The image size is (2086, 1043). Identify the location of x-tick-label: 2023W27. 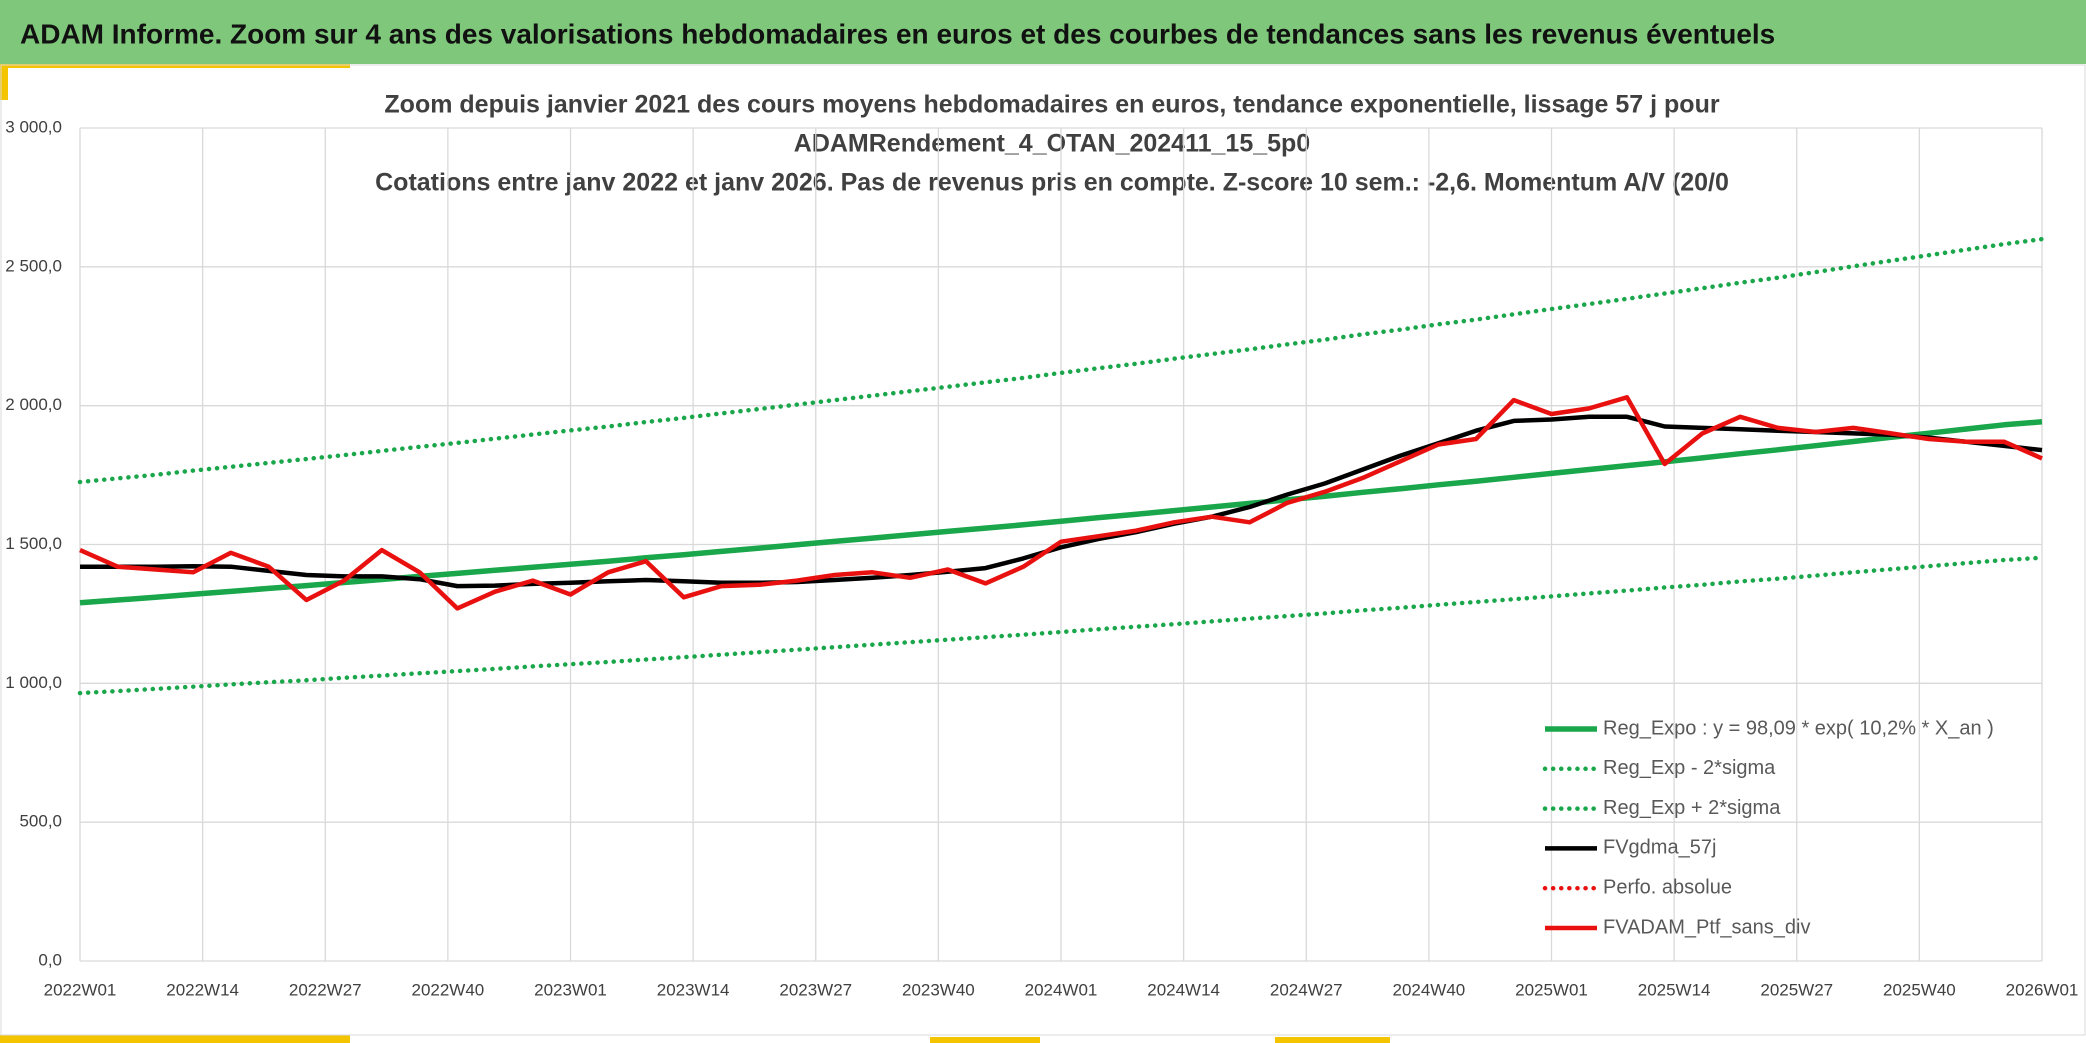
(815, 989).